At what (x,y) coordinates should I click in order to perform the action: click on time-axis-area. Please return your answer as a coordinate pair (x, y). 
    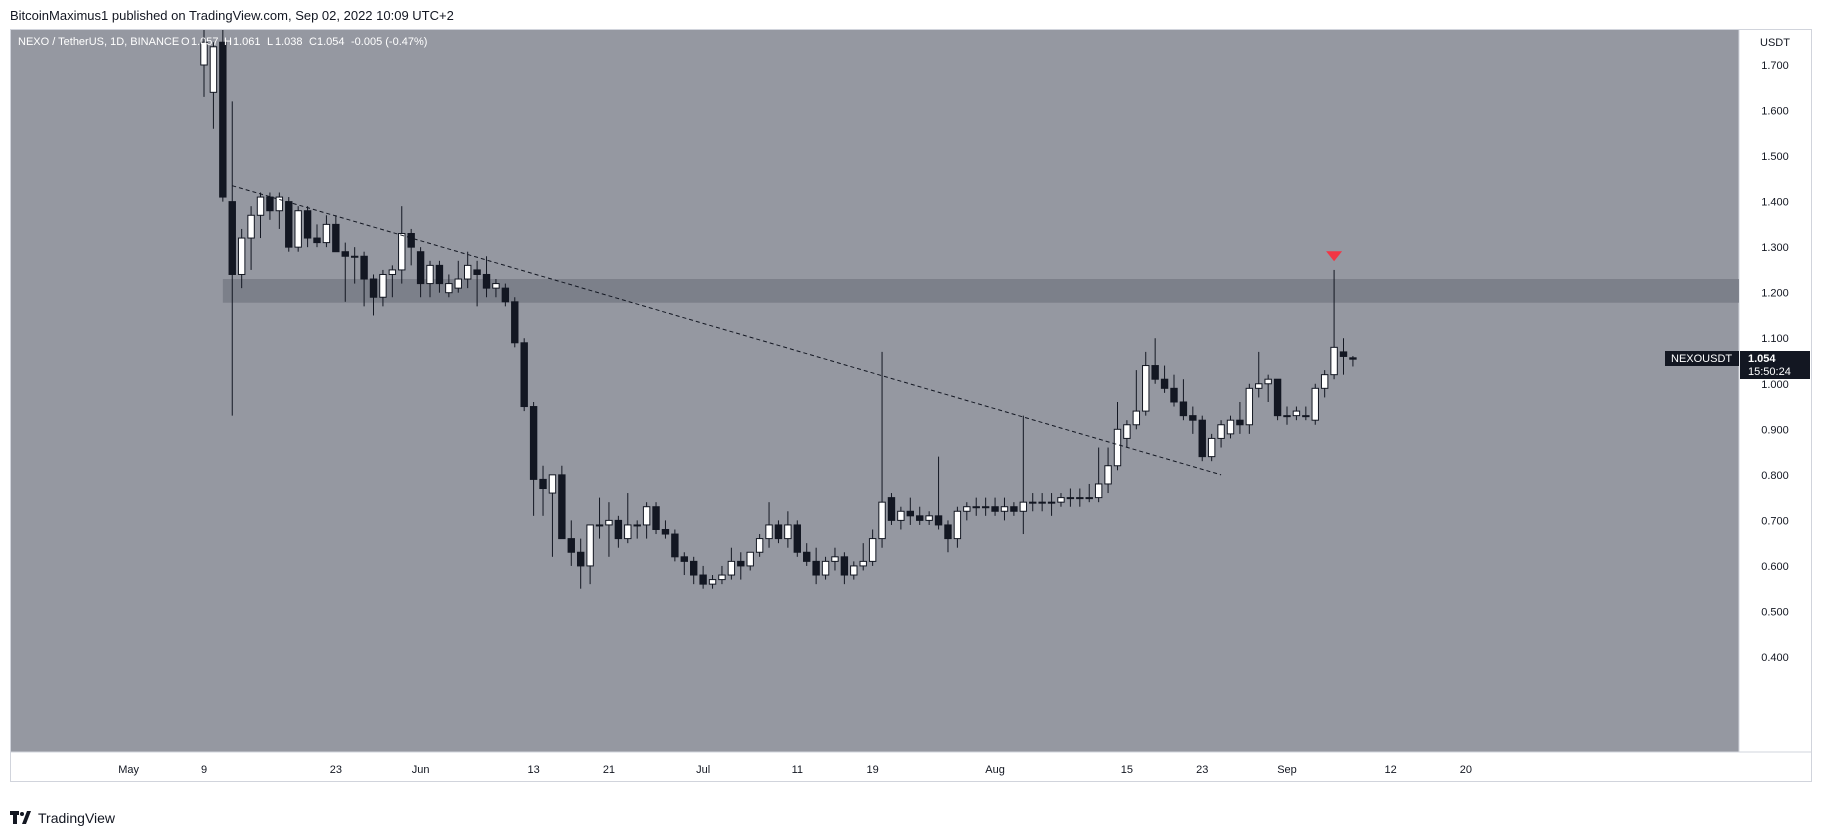
    Looking at the image, I should click on (911, 767).